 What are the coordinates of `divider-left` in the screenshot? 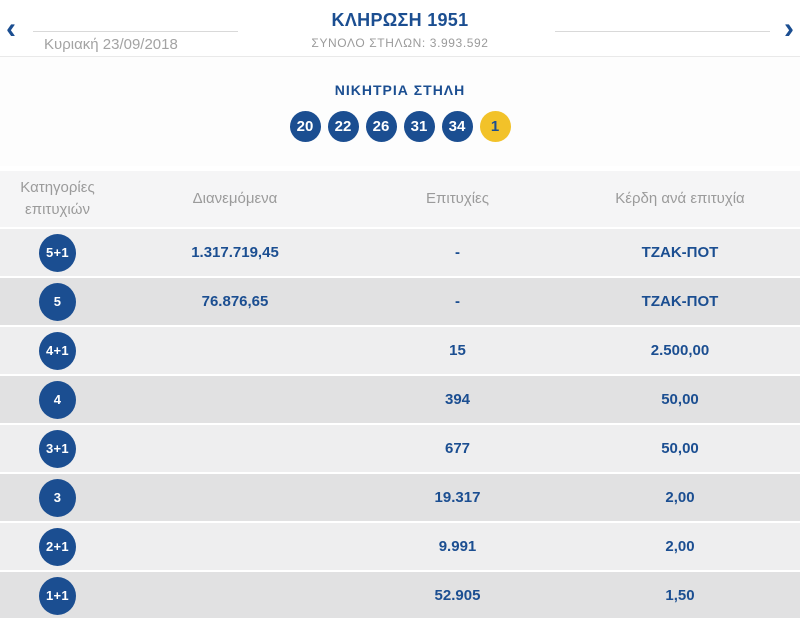 It's located at (135, 31).